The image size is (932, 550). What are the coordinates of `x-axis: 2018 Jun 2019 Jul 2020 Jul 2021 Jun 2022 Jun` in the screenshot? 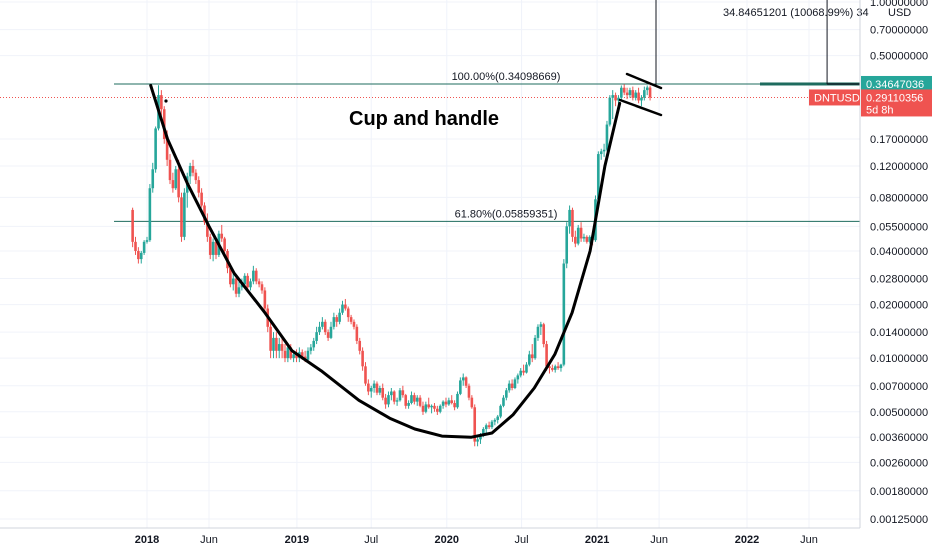 It's located at (430, 536).